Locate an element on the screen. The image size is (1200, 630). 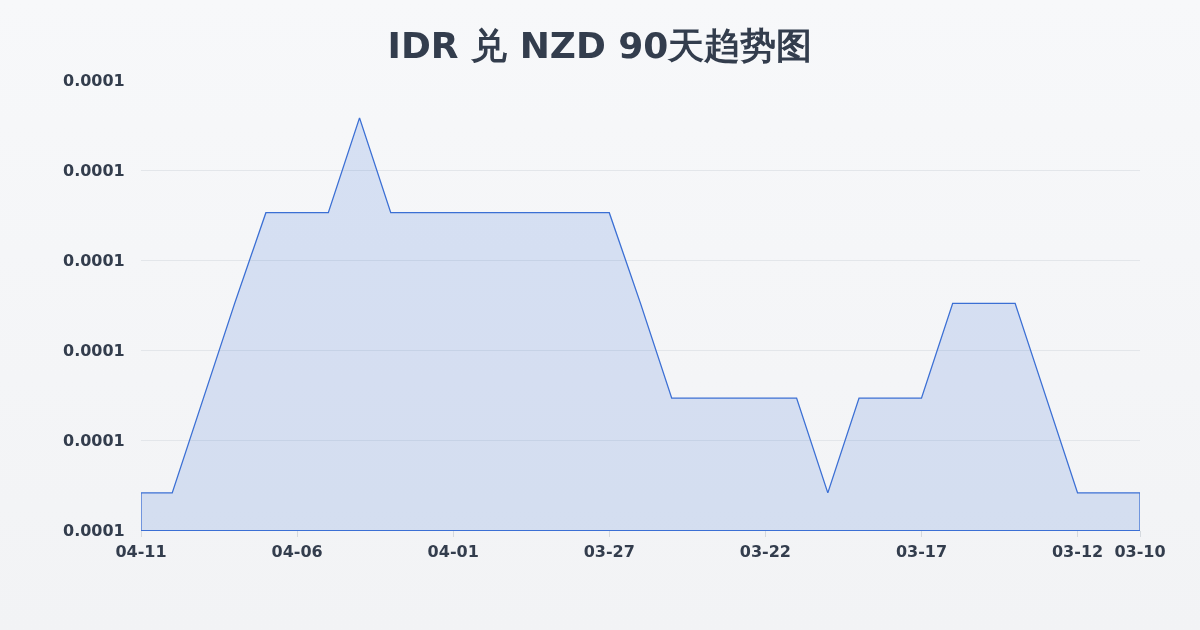
x-tick-label: 03-27 is located at coordinates (609, 551).